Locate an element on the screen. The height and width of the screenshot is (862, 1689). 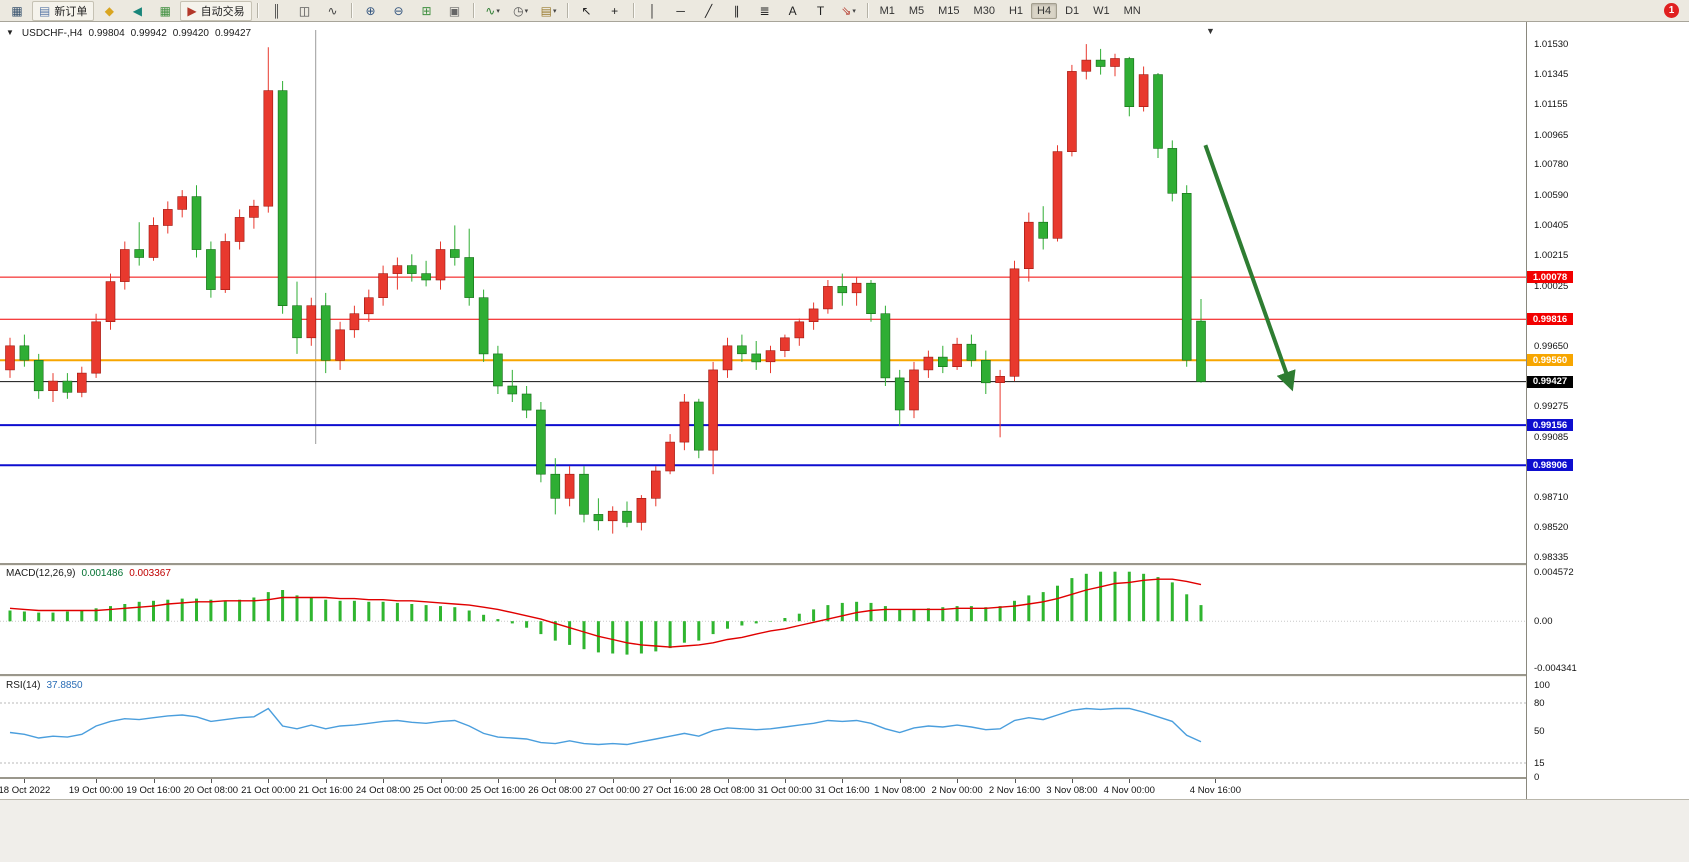
new-order-button-label: 新订单 is located at coordinates (71, 11).